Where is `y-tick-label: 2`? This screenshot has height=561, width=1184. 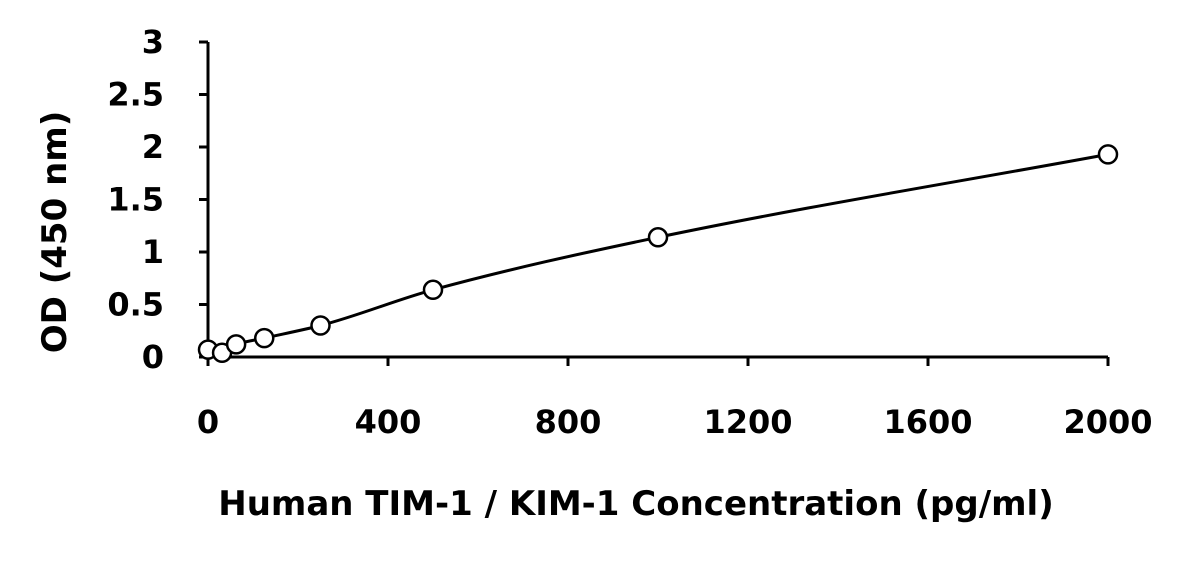 y-tick-label: 2 is located at coordinates (153, 147).